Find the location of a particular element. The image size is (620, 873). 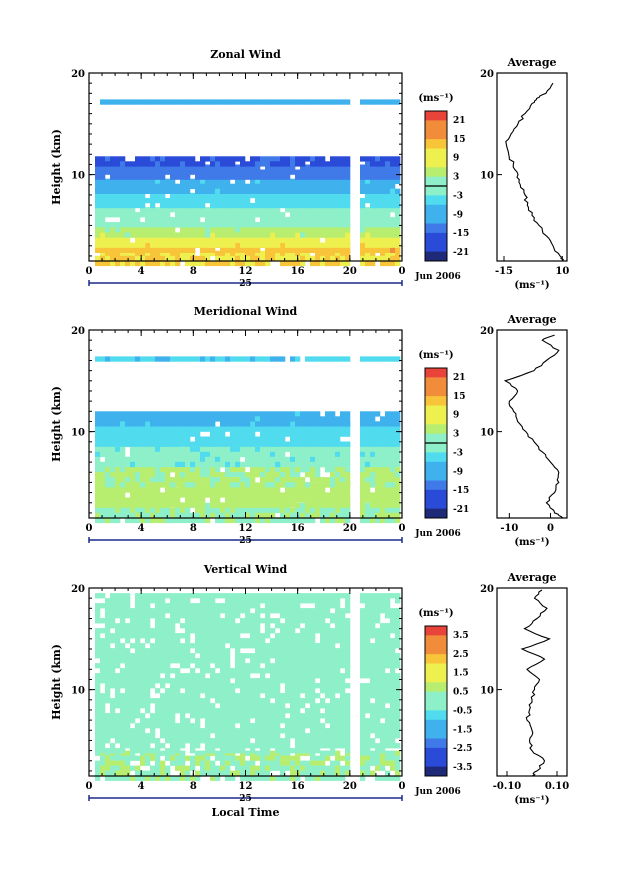

profile-x-tick-label: 10 is located at coordinates (562, 271).